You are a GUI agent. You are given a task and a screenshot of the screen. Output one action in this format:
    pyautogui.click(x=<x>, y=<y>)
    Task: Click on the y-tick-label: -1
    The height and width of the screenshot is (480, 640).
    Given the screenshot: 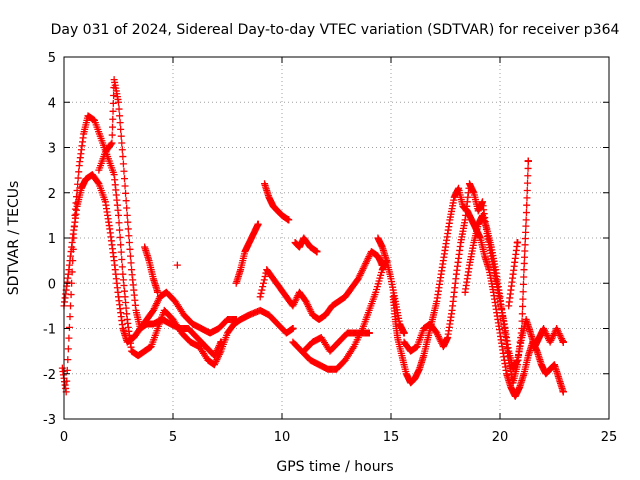 What is the action you would take?
    pyautogui.click(x=49, y=330)
    